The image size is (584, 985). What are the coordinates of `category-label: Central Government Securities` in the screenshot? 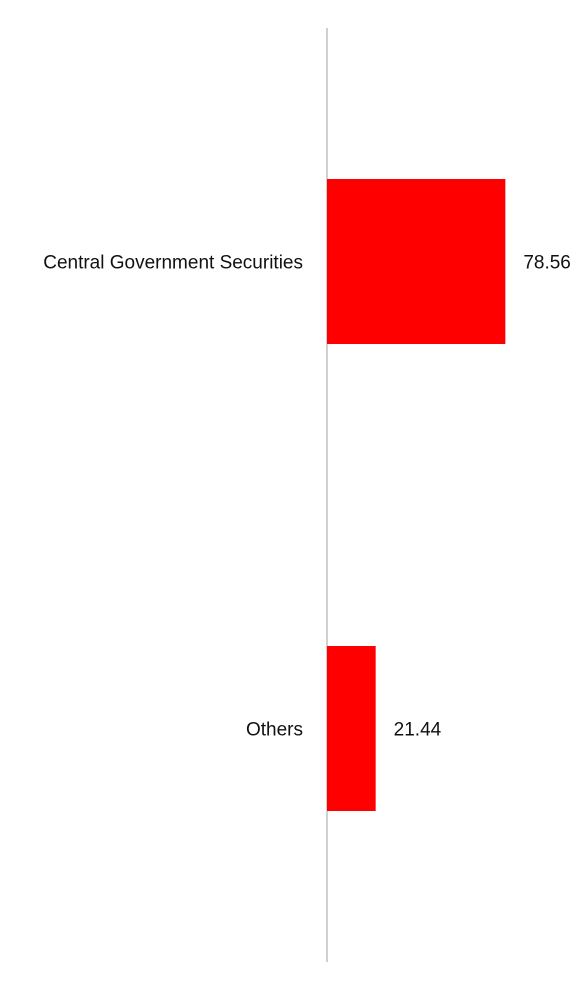 It's located at (173, 263).